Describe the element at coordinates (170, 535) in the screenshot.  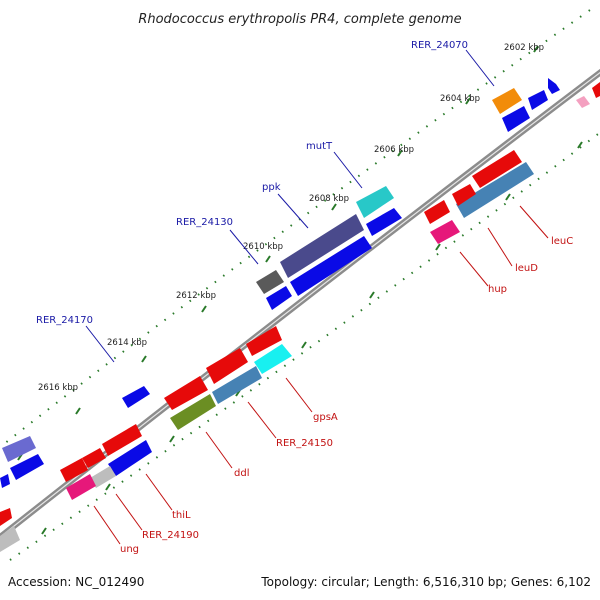
I see `label-RER_24190: RER_24190` at that location.